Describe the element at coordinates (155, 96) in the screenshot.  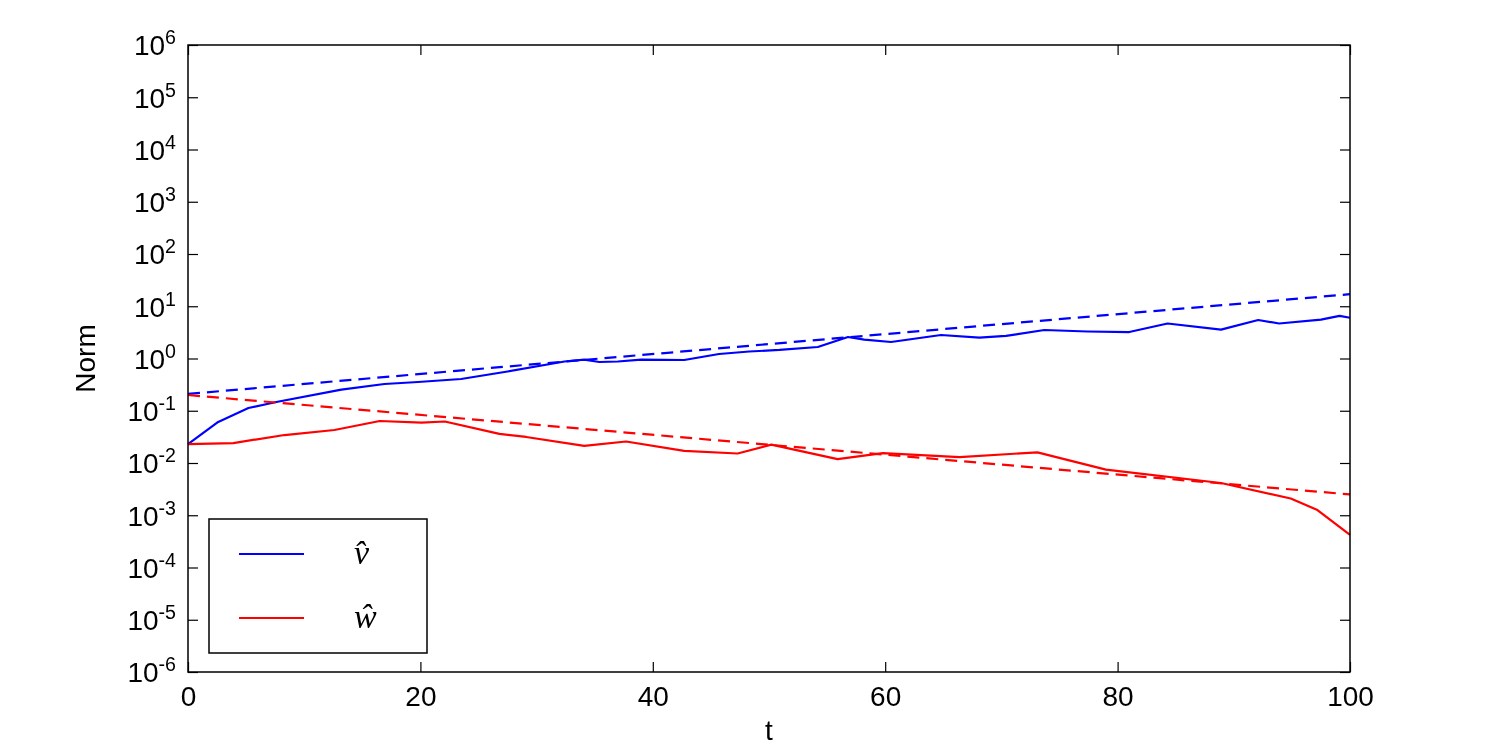
I see `y-tick-label: 10$^{5}$` at that location.